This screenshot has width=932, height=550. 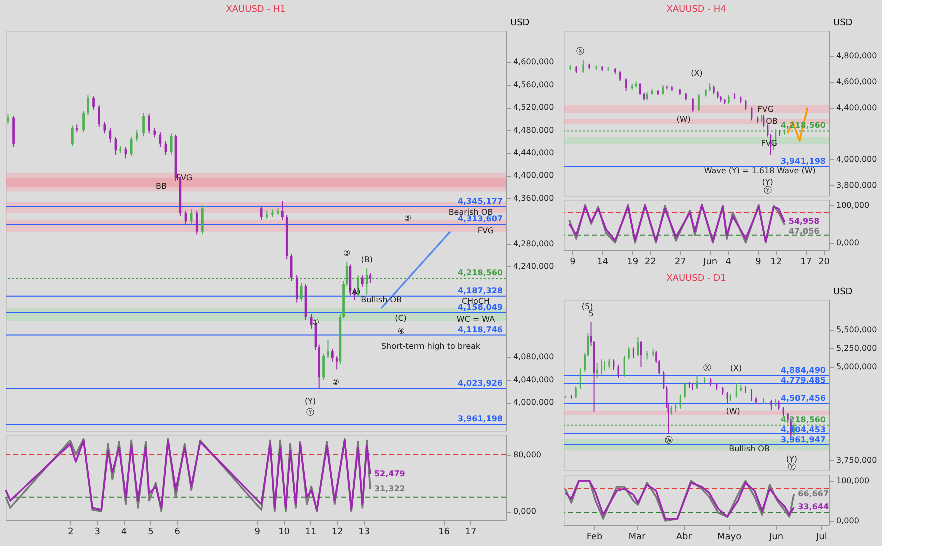 I want to click on x-tick-label: 2, so click(x=71, y=533).